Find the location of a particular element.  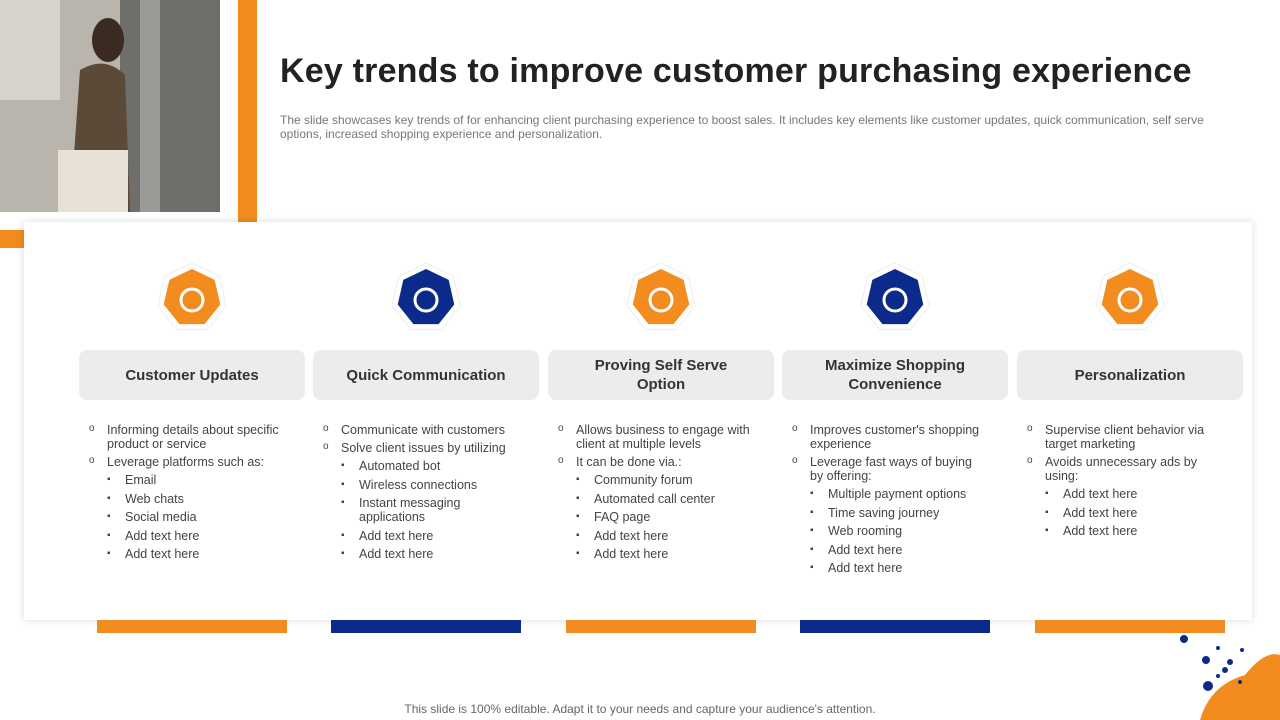

sub-bullet: Web rooming is located at coordinates (898, 531).